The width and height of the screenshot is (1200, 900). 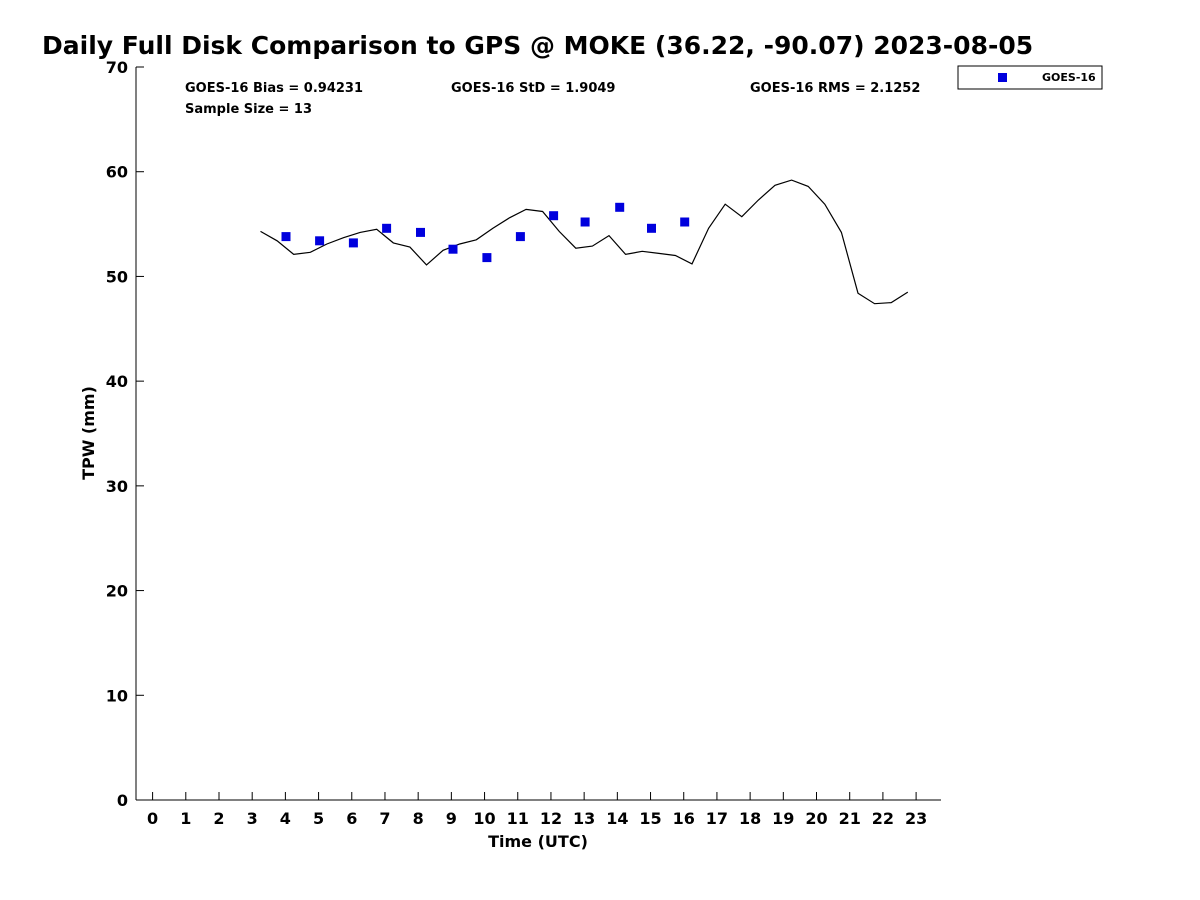 What do you see at coordinates (484, 818) in the screenshot?
I see `x-tick-label: 10` at bounding box center [484, 818].